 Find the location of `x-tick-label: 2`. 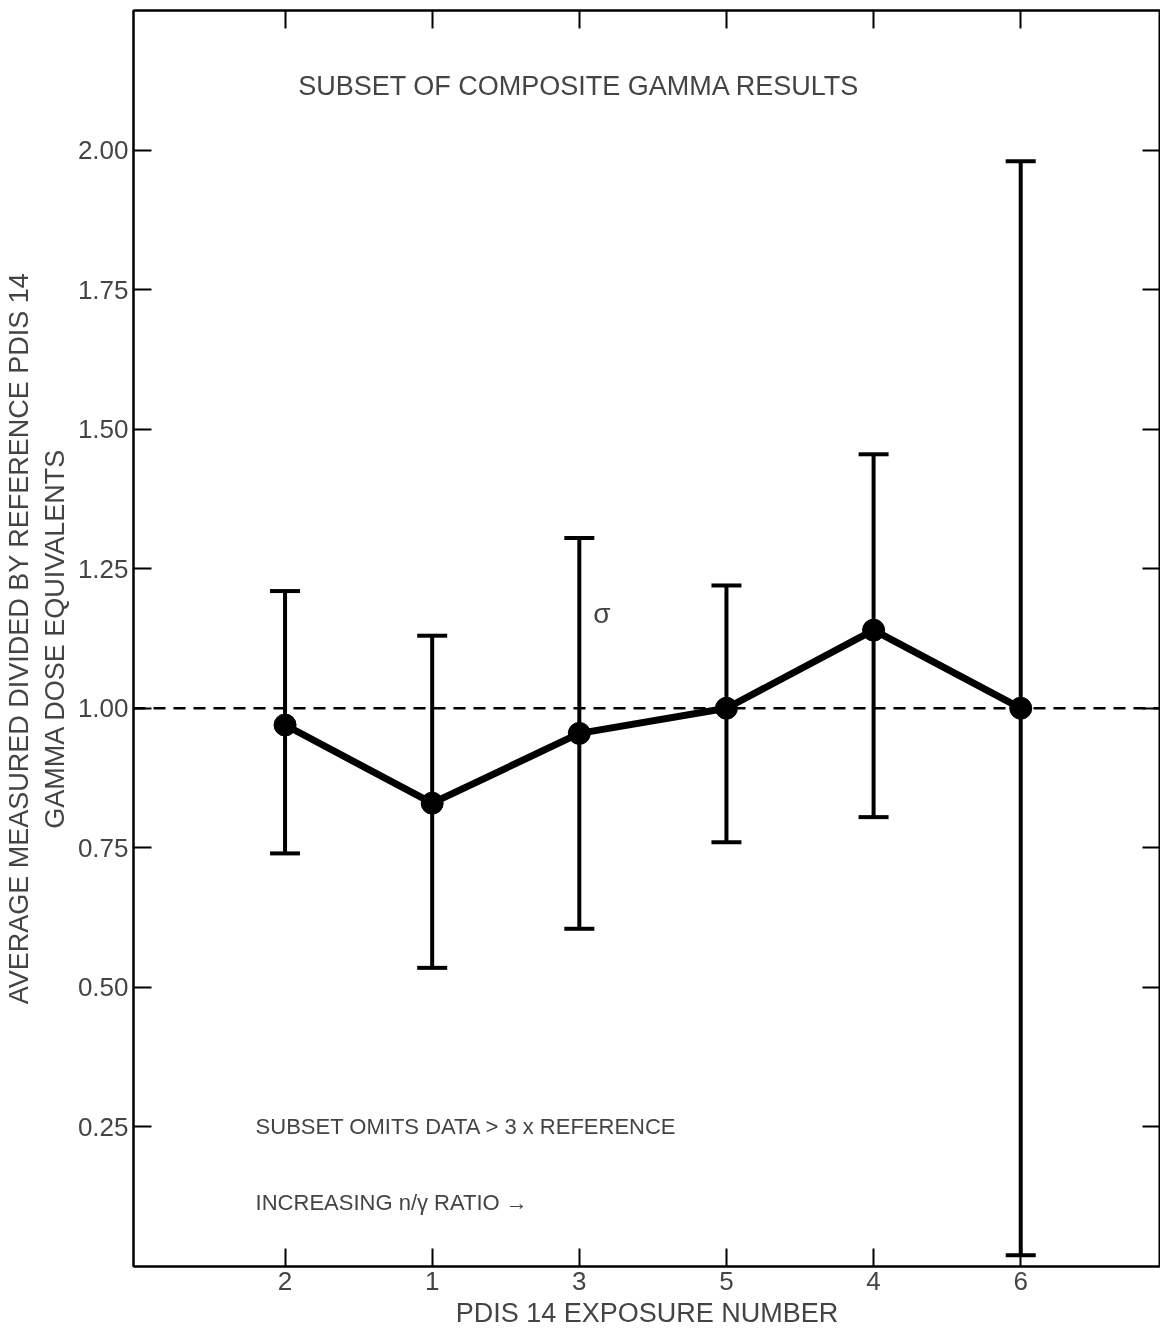

x-tick-label: 2 is located at coordinates (285, 1280).